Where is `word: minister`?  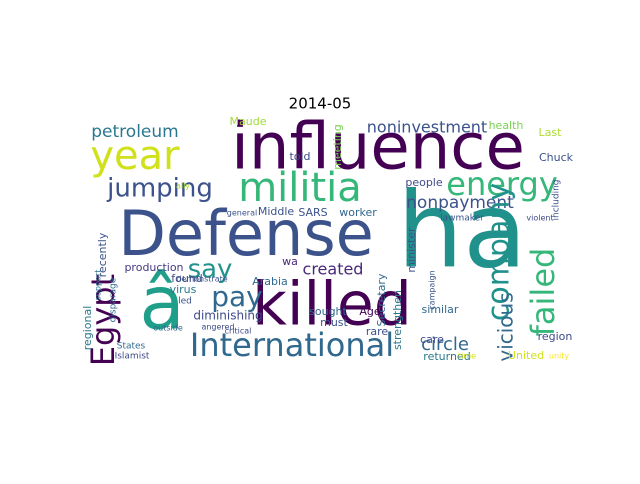
word: minister is located at coordinates (411, 250).